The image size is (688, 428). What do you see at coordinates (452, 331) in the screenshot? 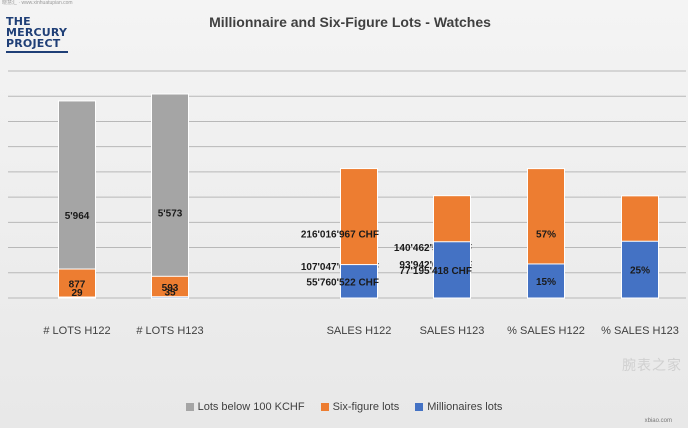
I see `x-tick-label: SALES H123` at bounding box center [452, 331].